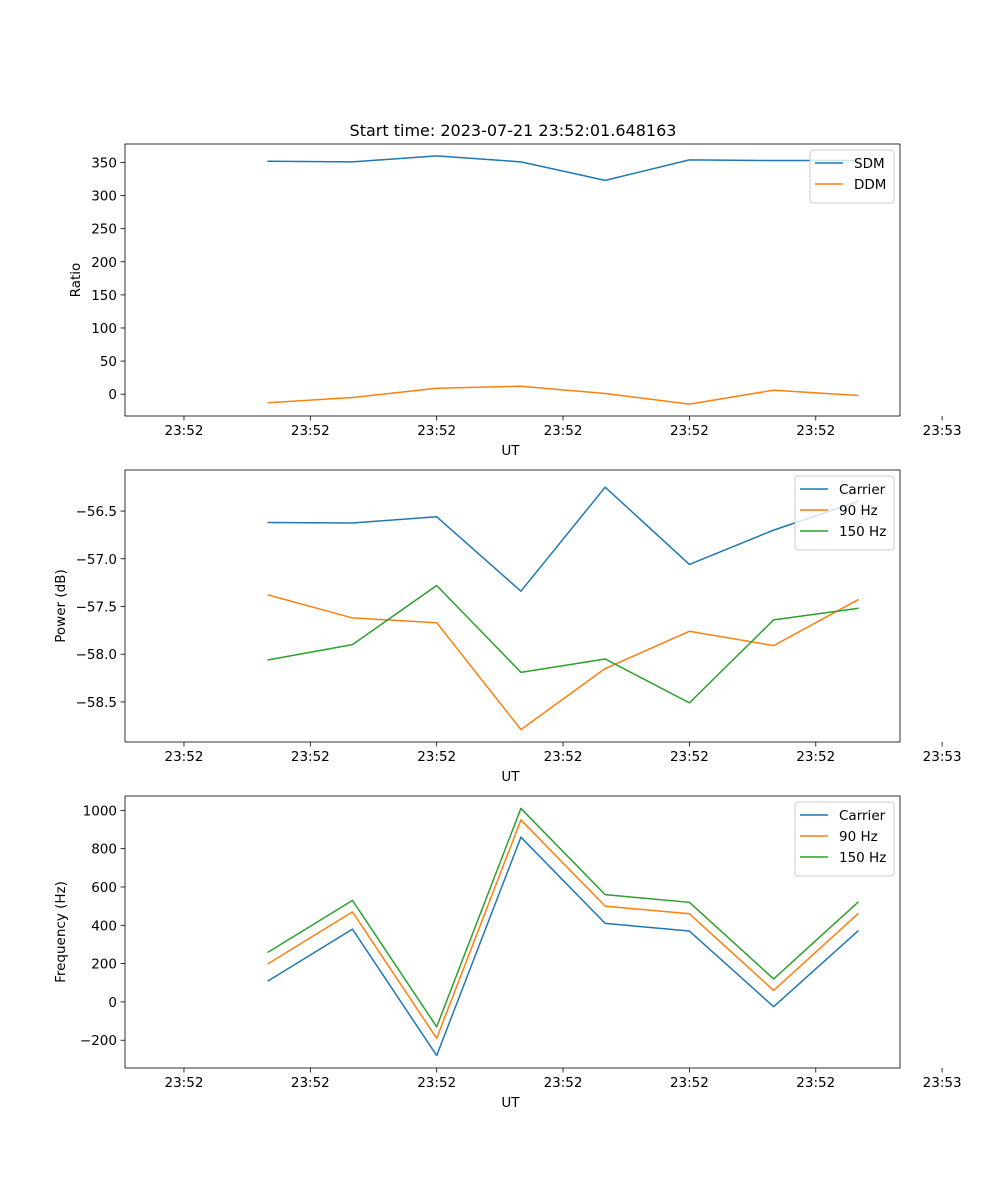 This screenshot has width=1000, height=1200. I want to click on y-tick-label: 600, so click(104, 888).